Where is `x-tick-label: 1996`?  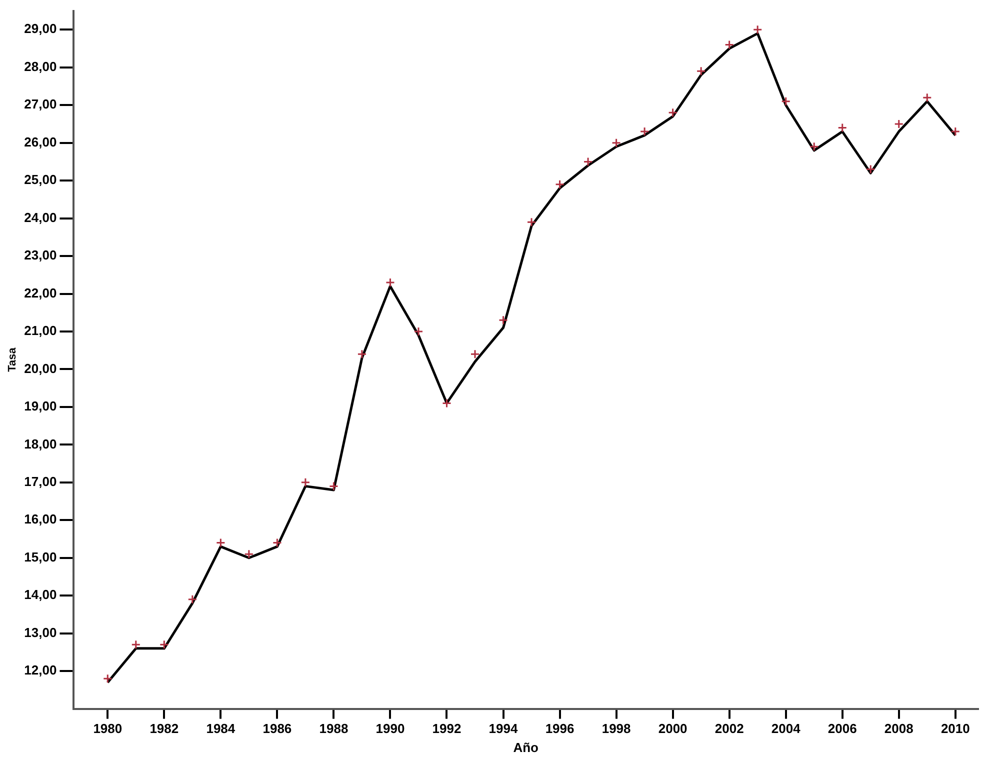 x-tick-label: 1996 is located at coordinates (559, 728).